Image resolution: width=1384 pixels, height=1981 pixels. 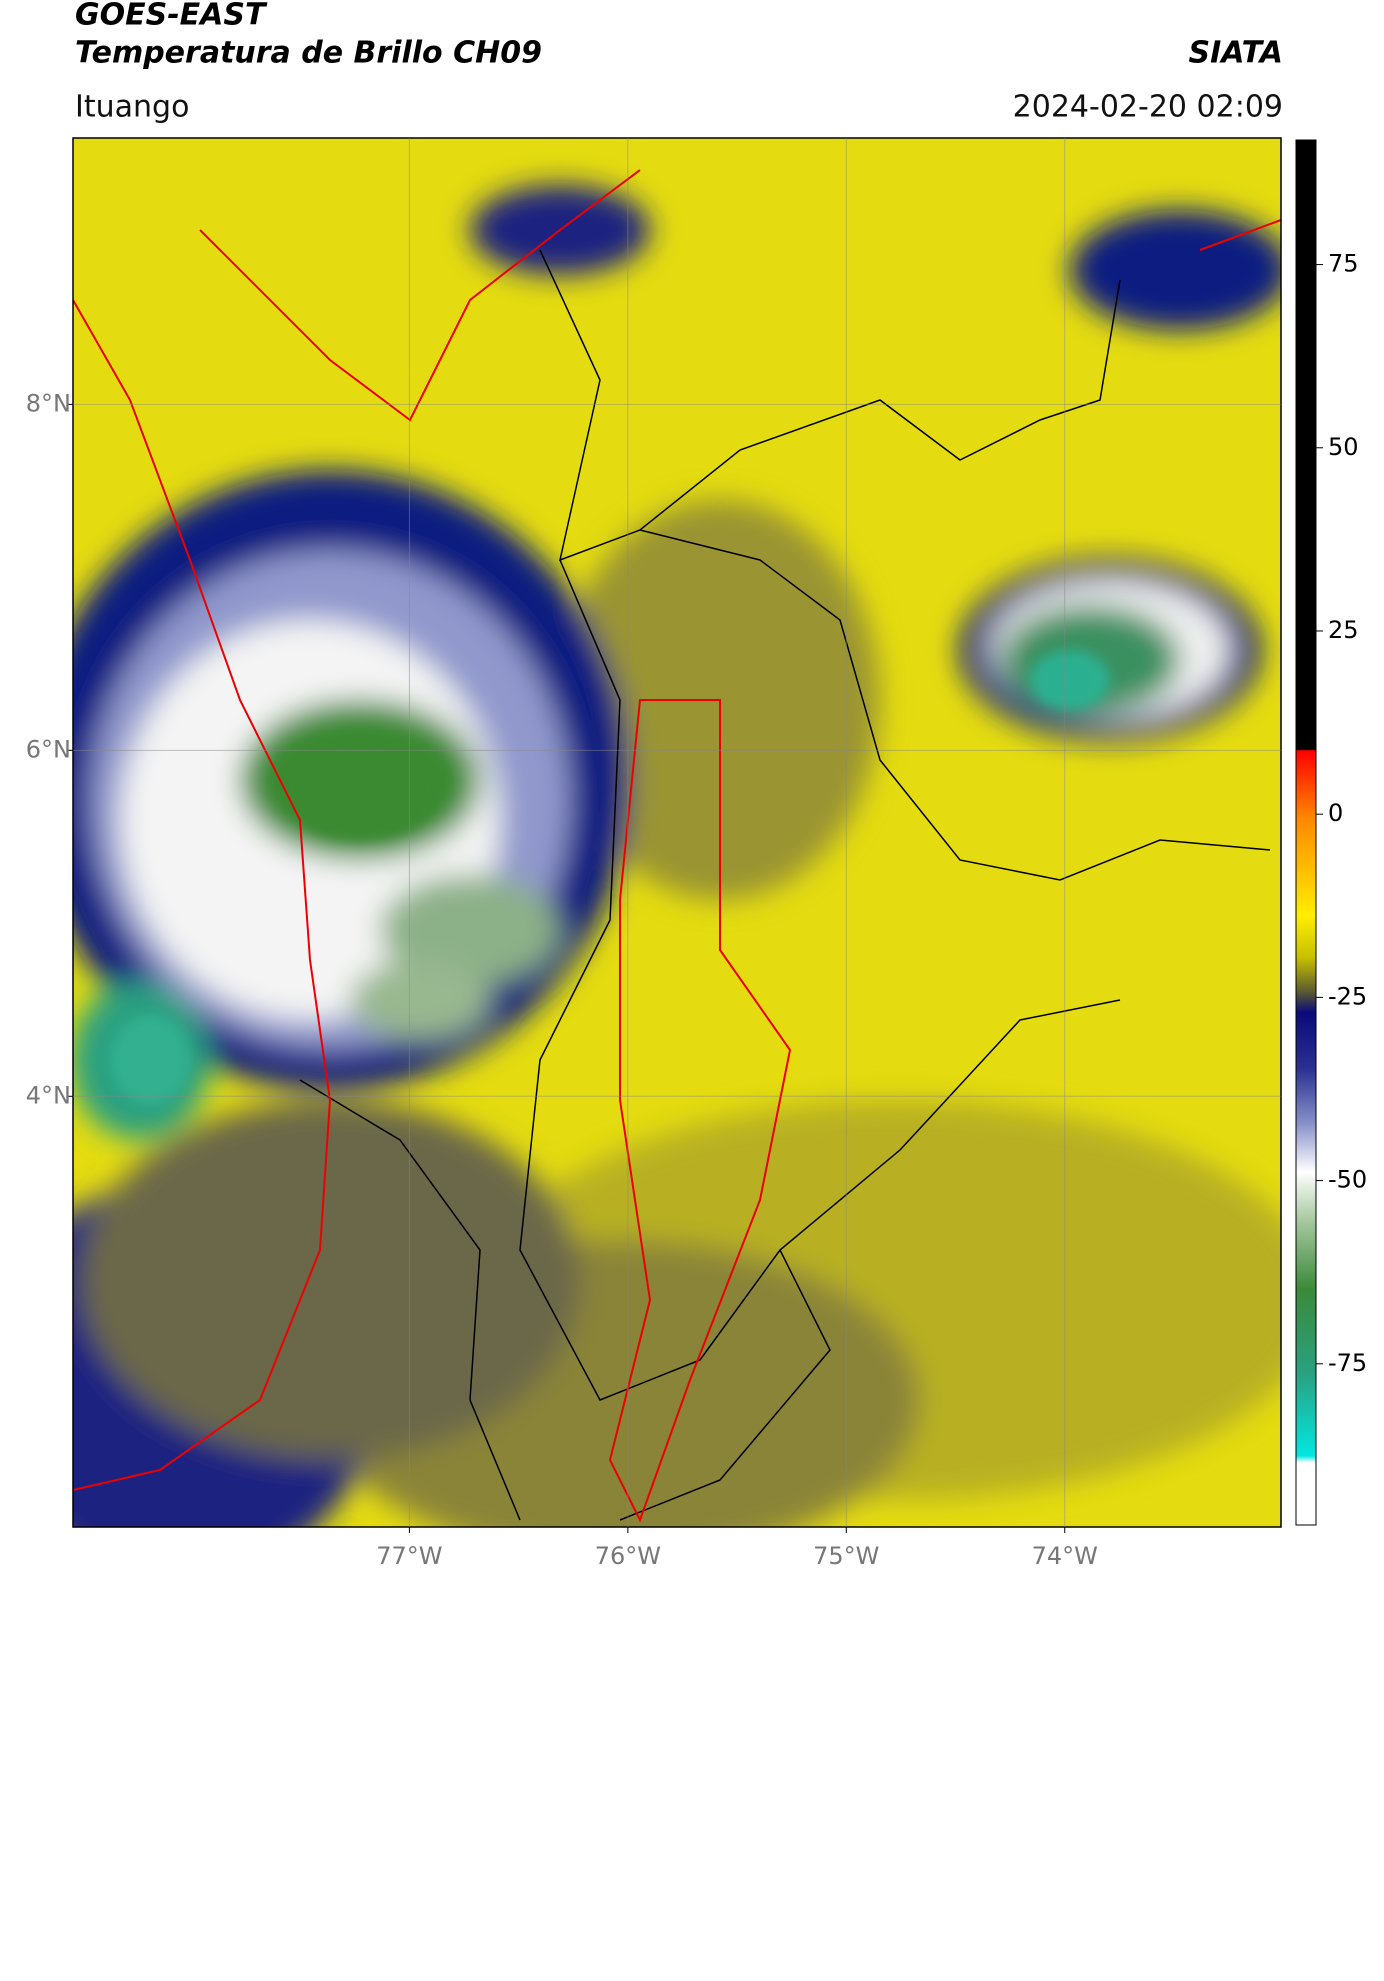 I want to click on x-tick-label: 76°W, so click(x=628, y=1556).